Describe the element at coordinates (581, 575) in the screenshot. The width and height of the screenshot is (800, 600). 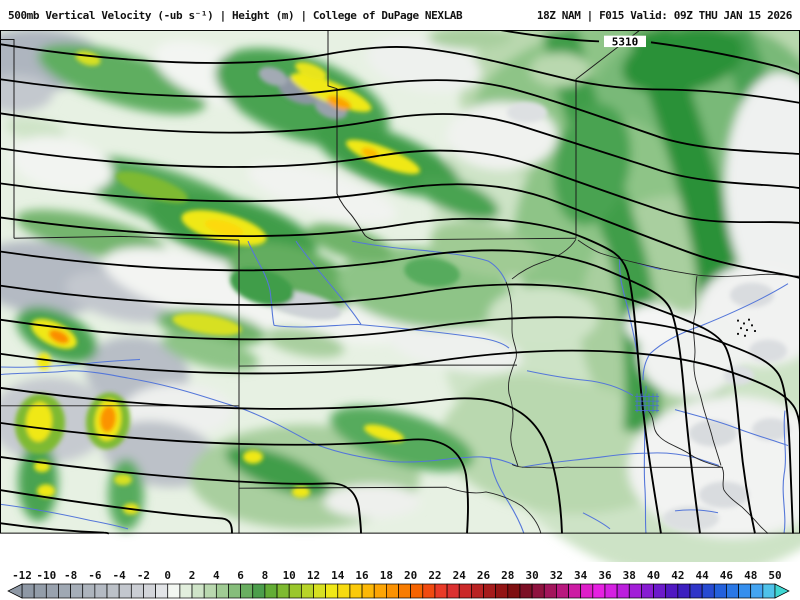
I see `colorbar-tick-label: 34` at that location.